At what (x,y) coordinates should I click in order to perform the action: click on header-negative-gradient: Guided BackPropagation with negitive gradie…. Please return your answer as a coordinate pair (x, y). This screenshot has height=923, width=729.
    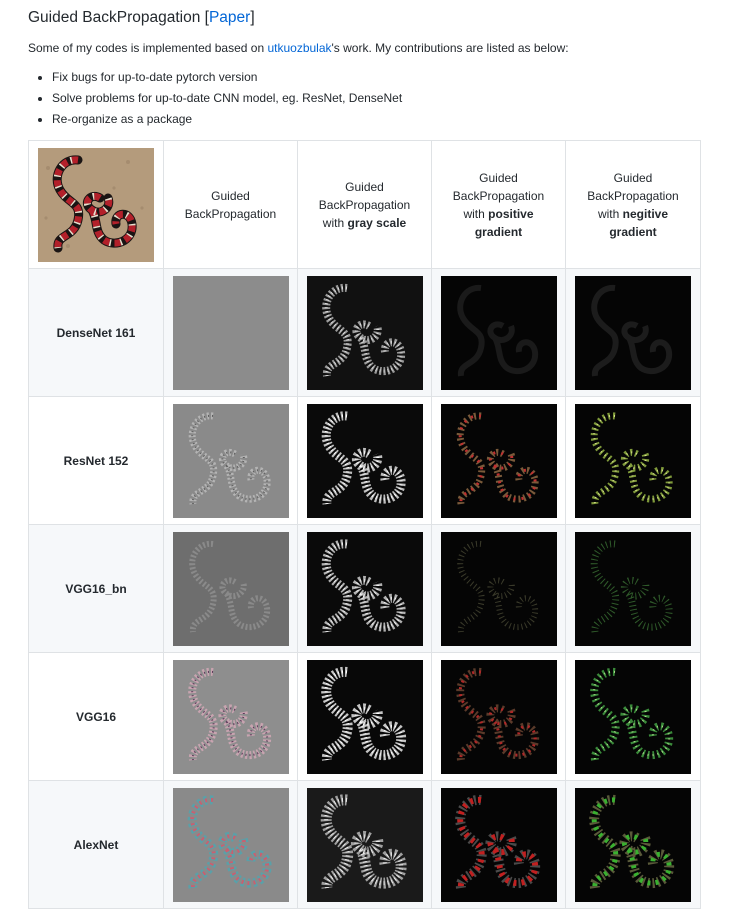
    Looking at the image, I should click on (633, 204).